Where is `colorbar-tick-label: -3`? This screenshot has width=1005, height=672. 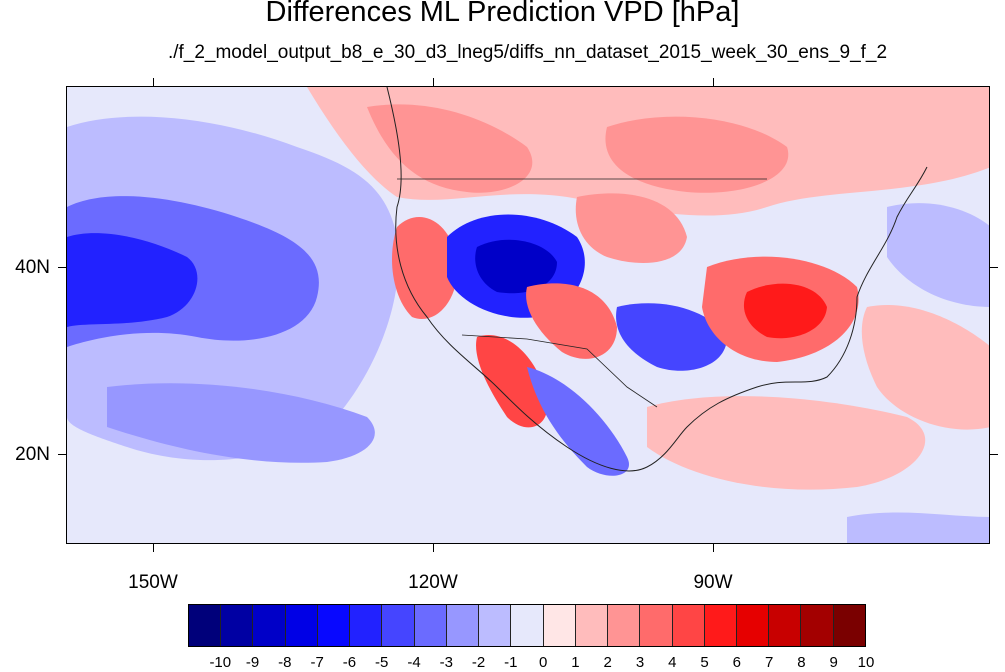 colorbar-tick-label: -3 is located at coordinates (446, 662).